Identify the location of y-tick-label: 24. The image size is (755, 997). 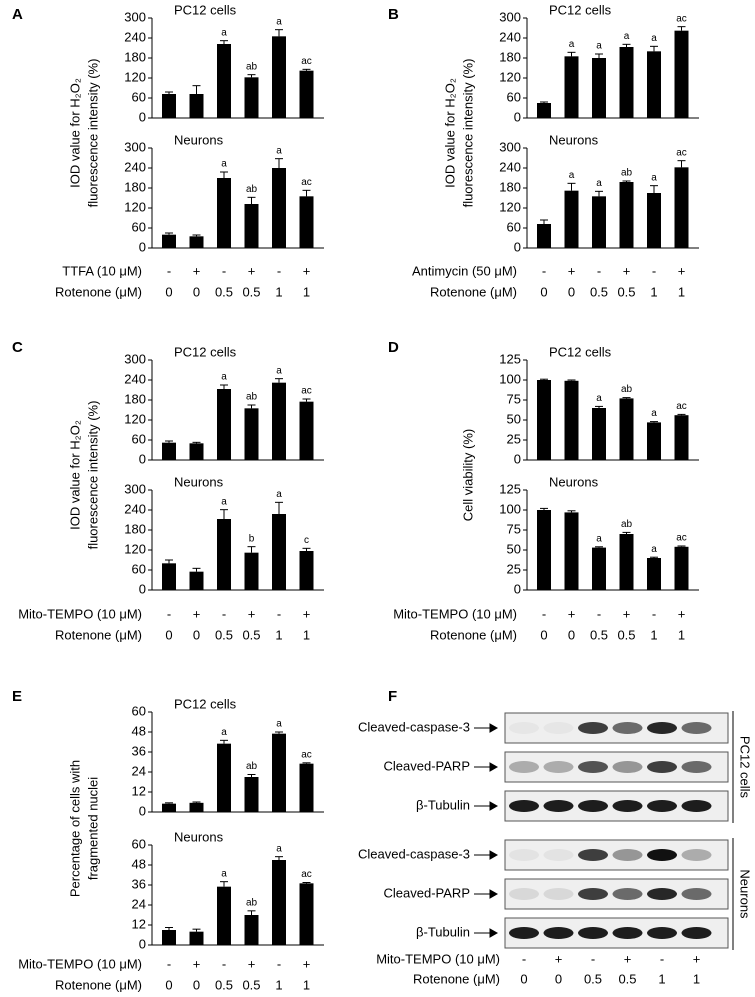
(139, 770).